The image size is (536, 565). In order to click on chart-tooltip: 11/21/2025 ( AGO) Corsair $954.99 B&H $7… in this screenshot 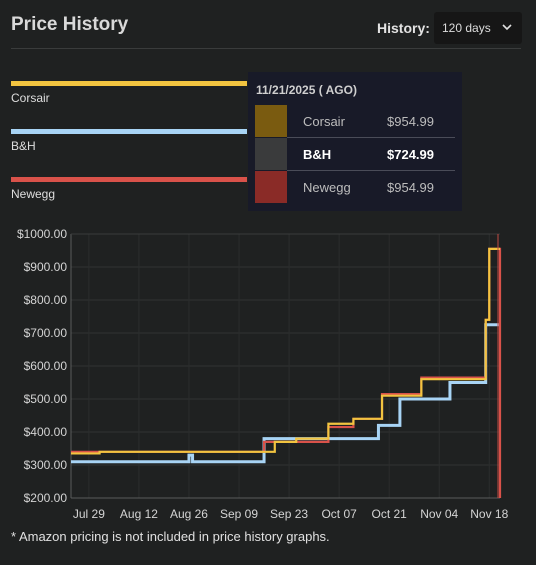, I will do `click(355, 141)`.